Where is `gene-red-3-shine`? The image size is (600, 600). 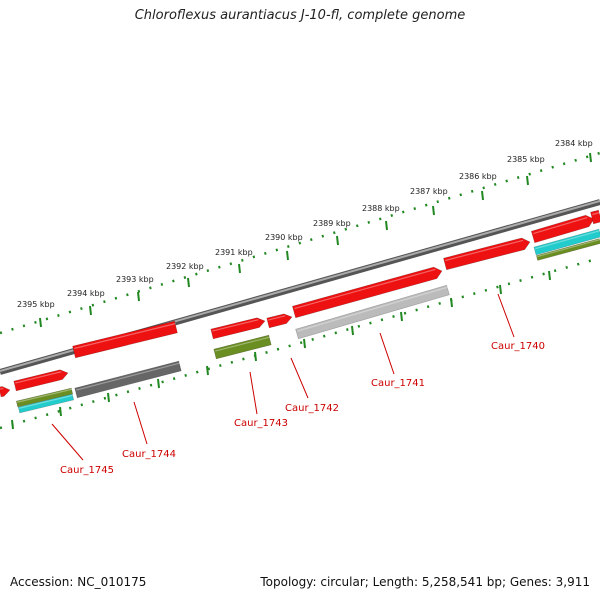
gene-red-3-shine is located at coordinates (277, 318).